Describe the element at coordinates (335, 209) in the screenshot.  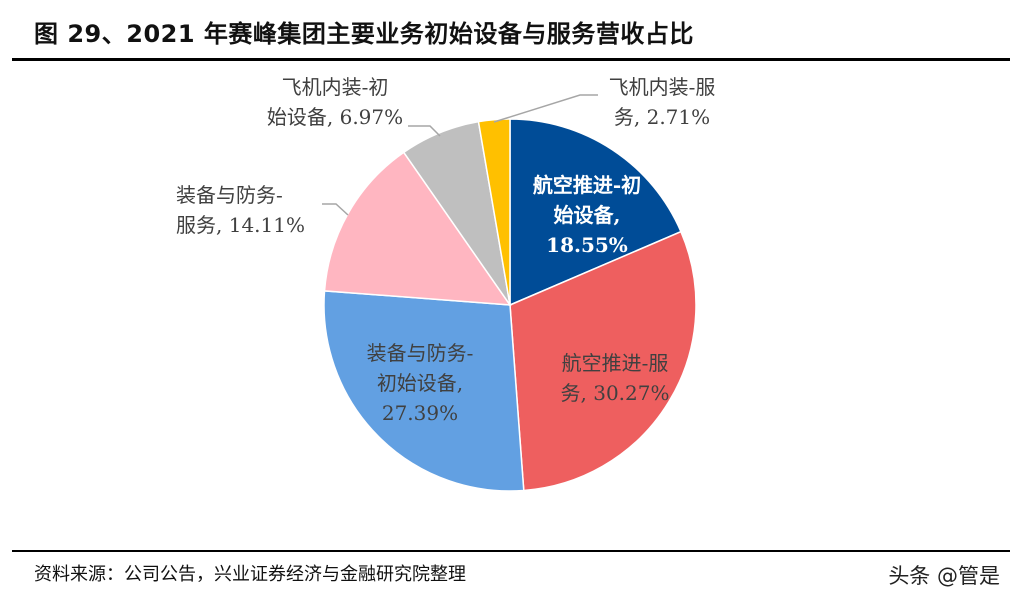
I see `leader-defense-svc` at that location.